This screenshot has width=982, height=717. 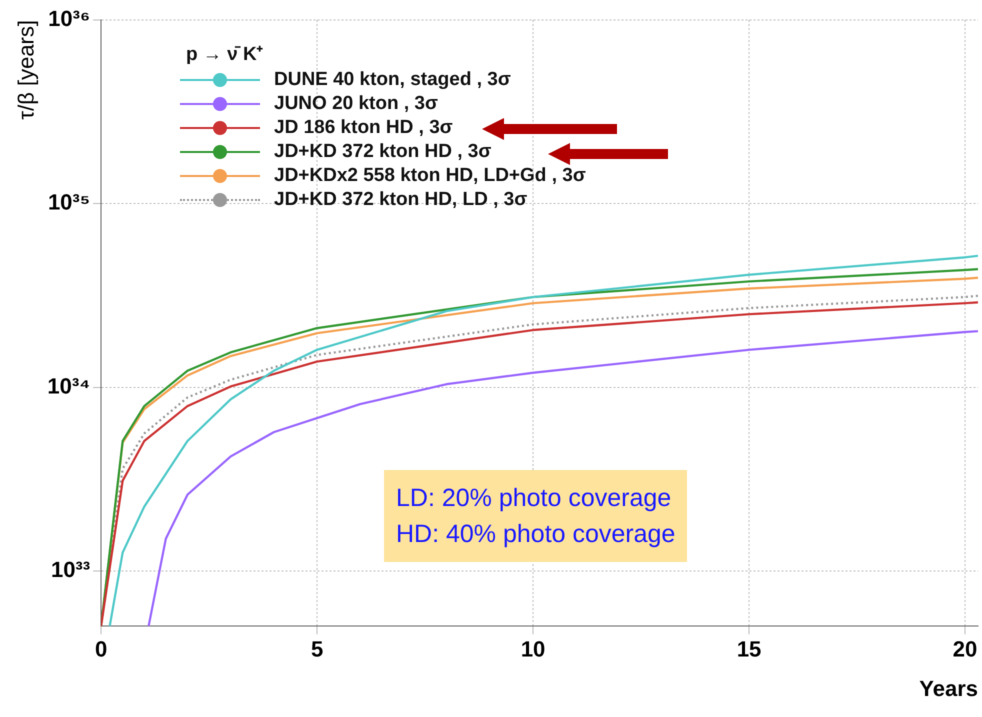 What do you see at coordinates (536, 534) in the screenshot?
I see `annotation: HD: 40% photo coverage` at bounding box center [536, 534].